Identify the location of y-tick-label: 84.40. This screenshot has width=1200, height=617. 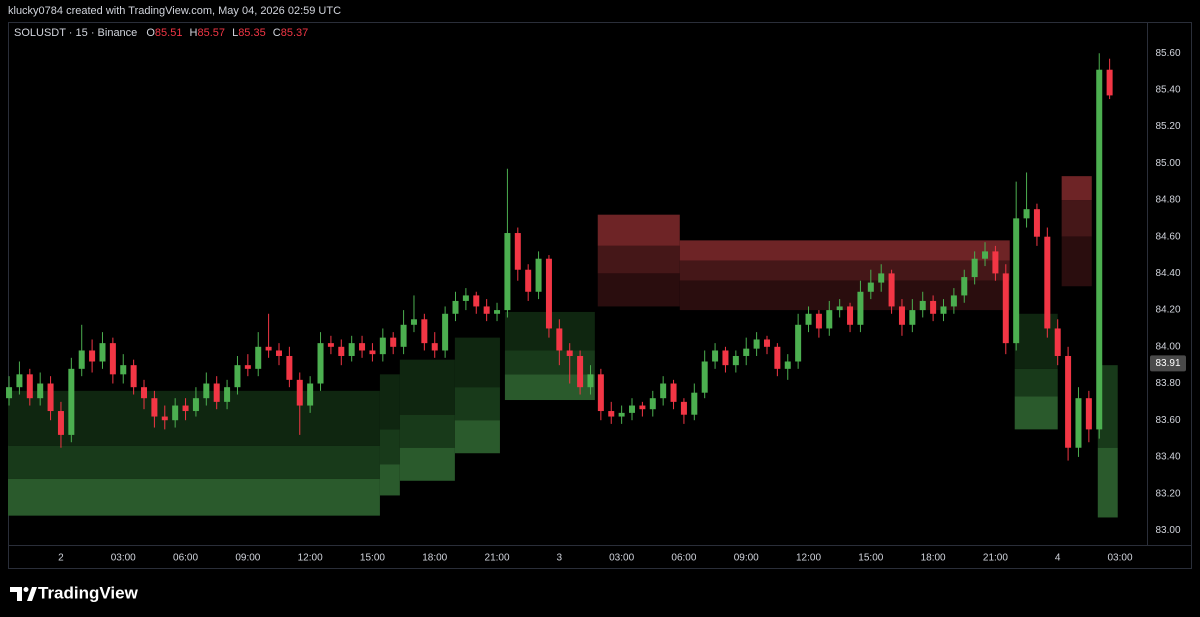
(1167, 273).